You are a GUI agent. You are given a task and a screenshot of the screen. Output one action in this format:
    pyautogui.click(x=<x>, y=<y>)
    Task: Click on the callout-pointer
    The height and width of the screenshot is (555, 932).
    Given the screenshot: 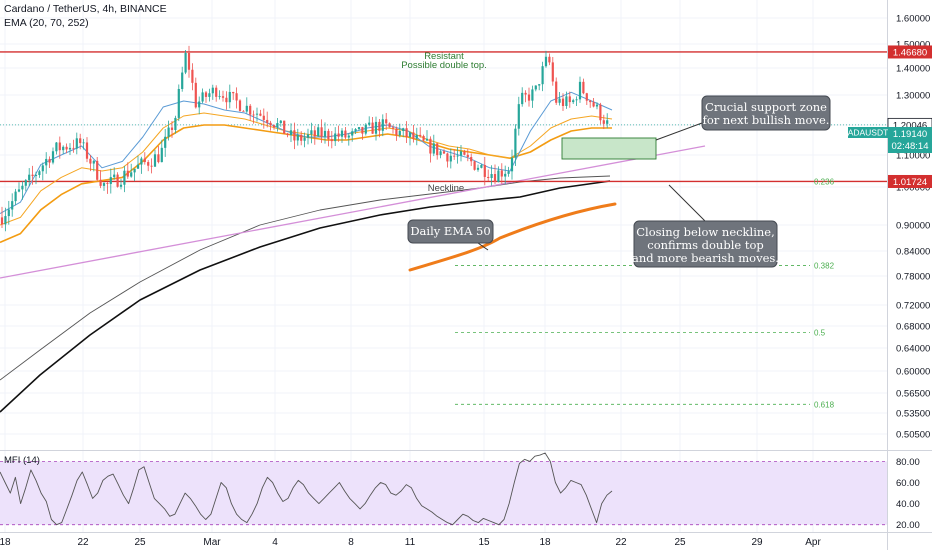 What is the action you would take?
    pyautogui.click(x=679, y=131)
    